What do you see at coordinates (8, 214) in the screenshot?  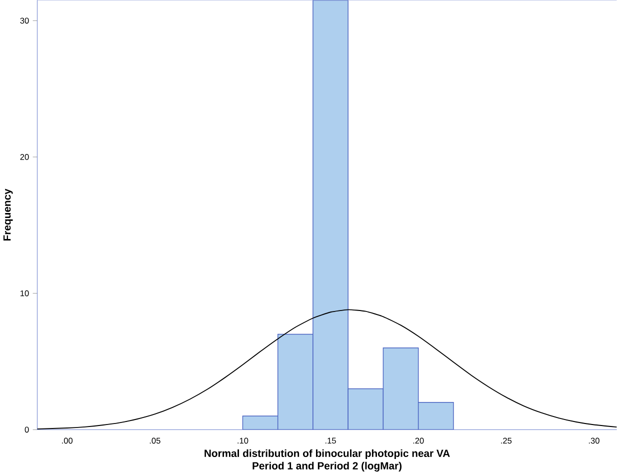 I see `y-axis-title: Frequency` at bounding box center [8, 214].